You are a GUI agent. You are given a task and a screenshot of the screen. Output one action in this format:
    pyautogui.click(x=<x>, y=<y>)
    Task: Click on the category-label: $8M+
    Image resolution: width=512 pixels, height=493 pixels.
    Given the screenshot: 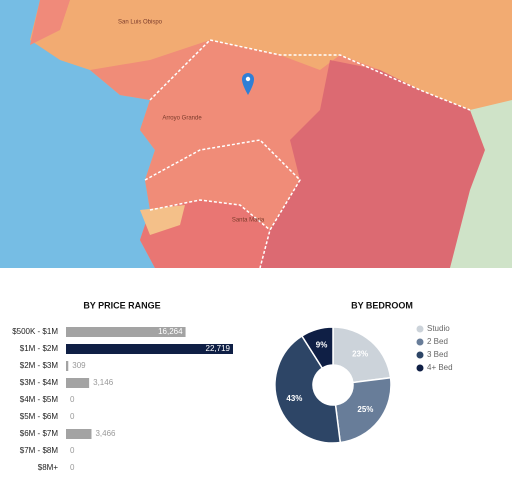 What is the action you would take?
    pyautogui.click(x=48, y=467)
    